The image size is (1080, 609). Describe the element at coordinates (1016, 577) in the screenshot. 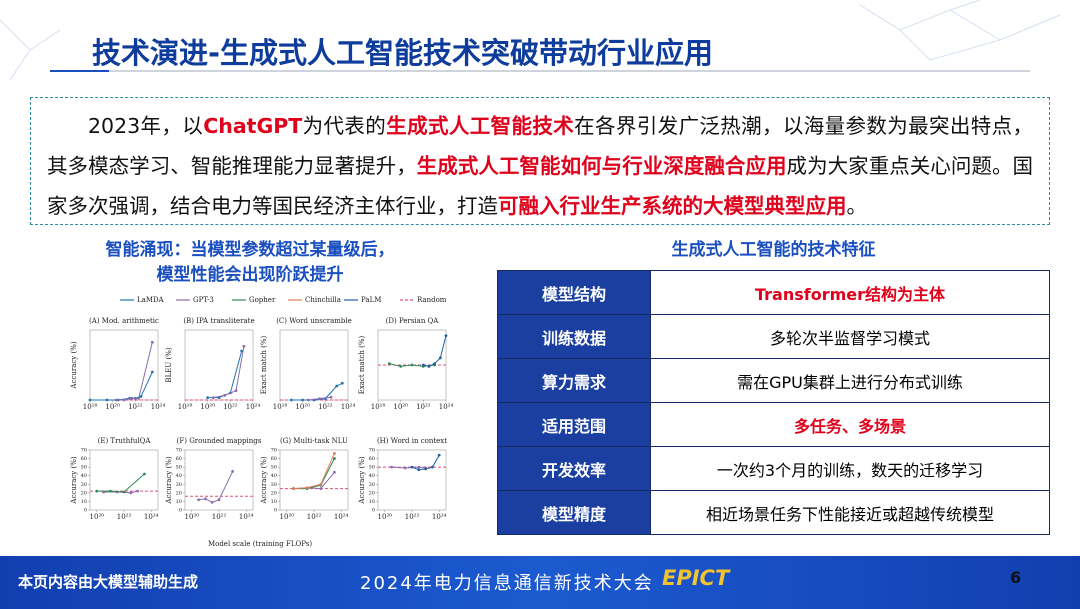

I see `page-number: 6` at that location.